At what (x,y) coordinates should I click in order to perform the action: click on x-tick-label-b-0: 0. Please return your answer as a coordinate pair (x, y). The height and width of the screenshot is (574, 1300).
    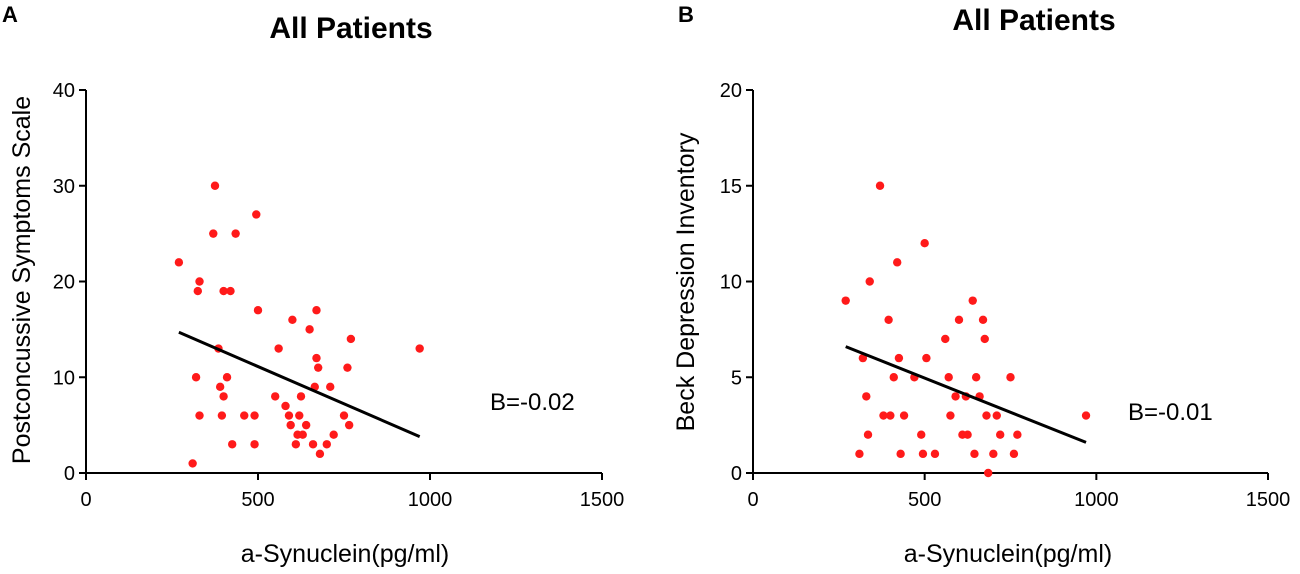
    Looking at the image, I should click on (752, 500).